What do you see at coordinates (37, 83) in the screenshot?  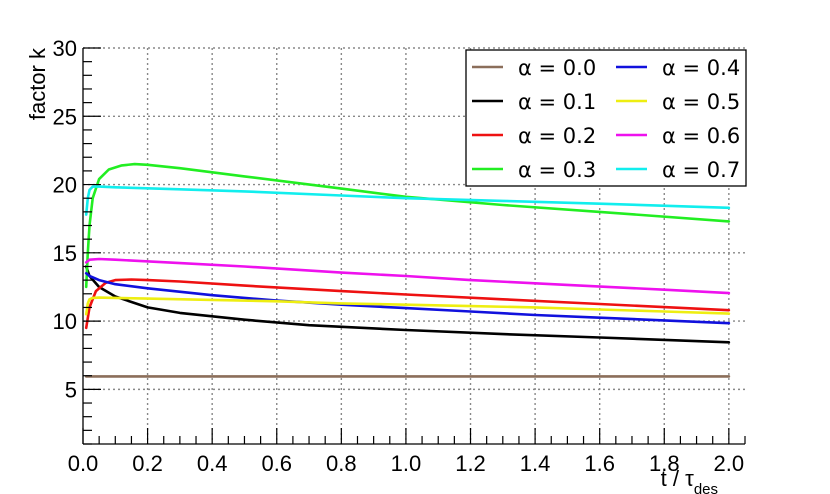 I see `y-axis-title: factor k` at bounding box center [37, 83].